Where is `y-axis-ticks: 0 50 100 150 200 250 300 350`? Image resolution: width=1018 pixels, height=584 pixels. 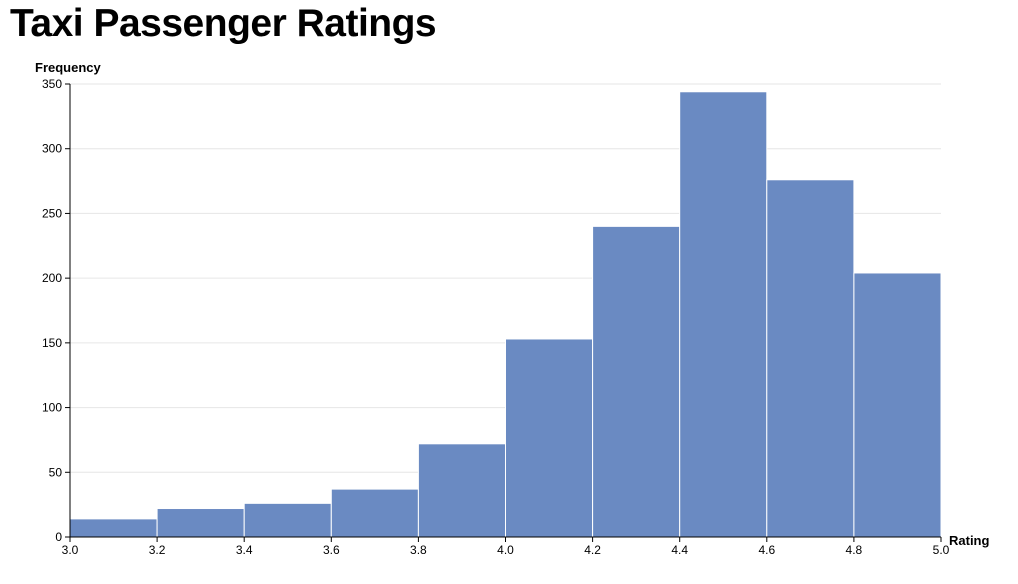 y-axis-ticks: 0 50 100 150 200 250 300 350 is located at coordinates (56, 310).